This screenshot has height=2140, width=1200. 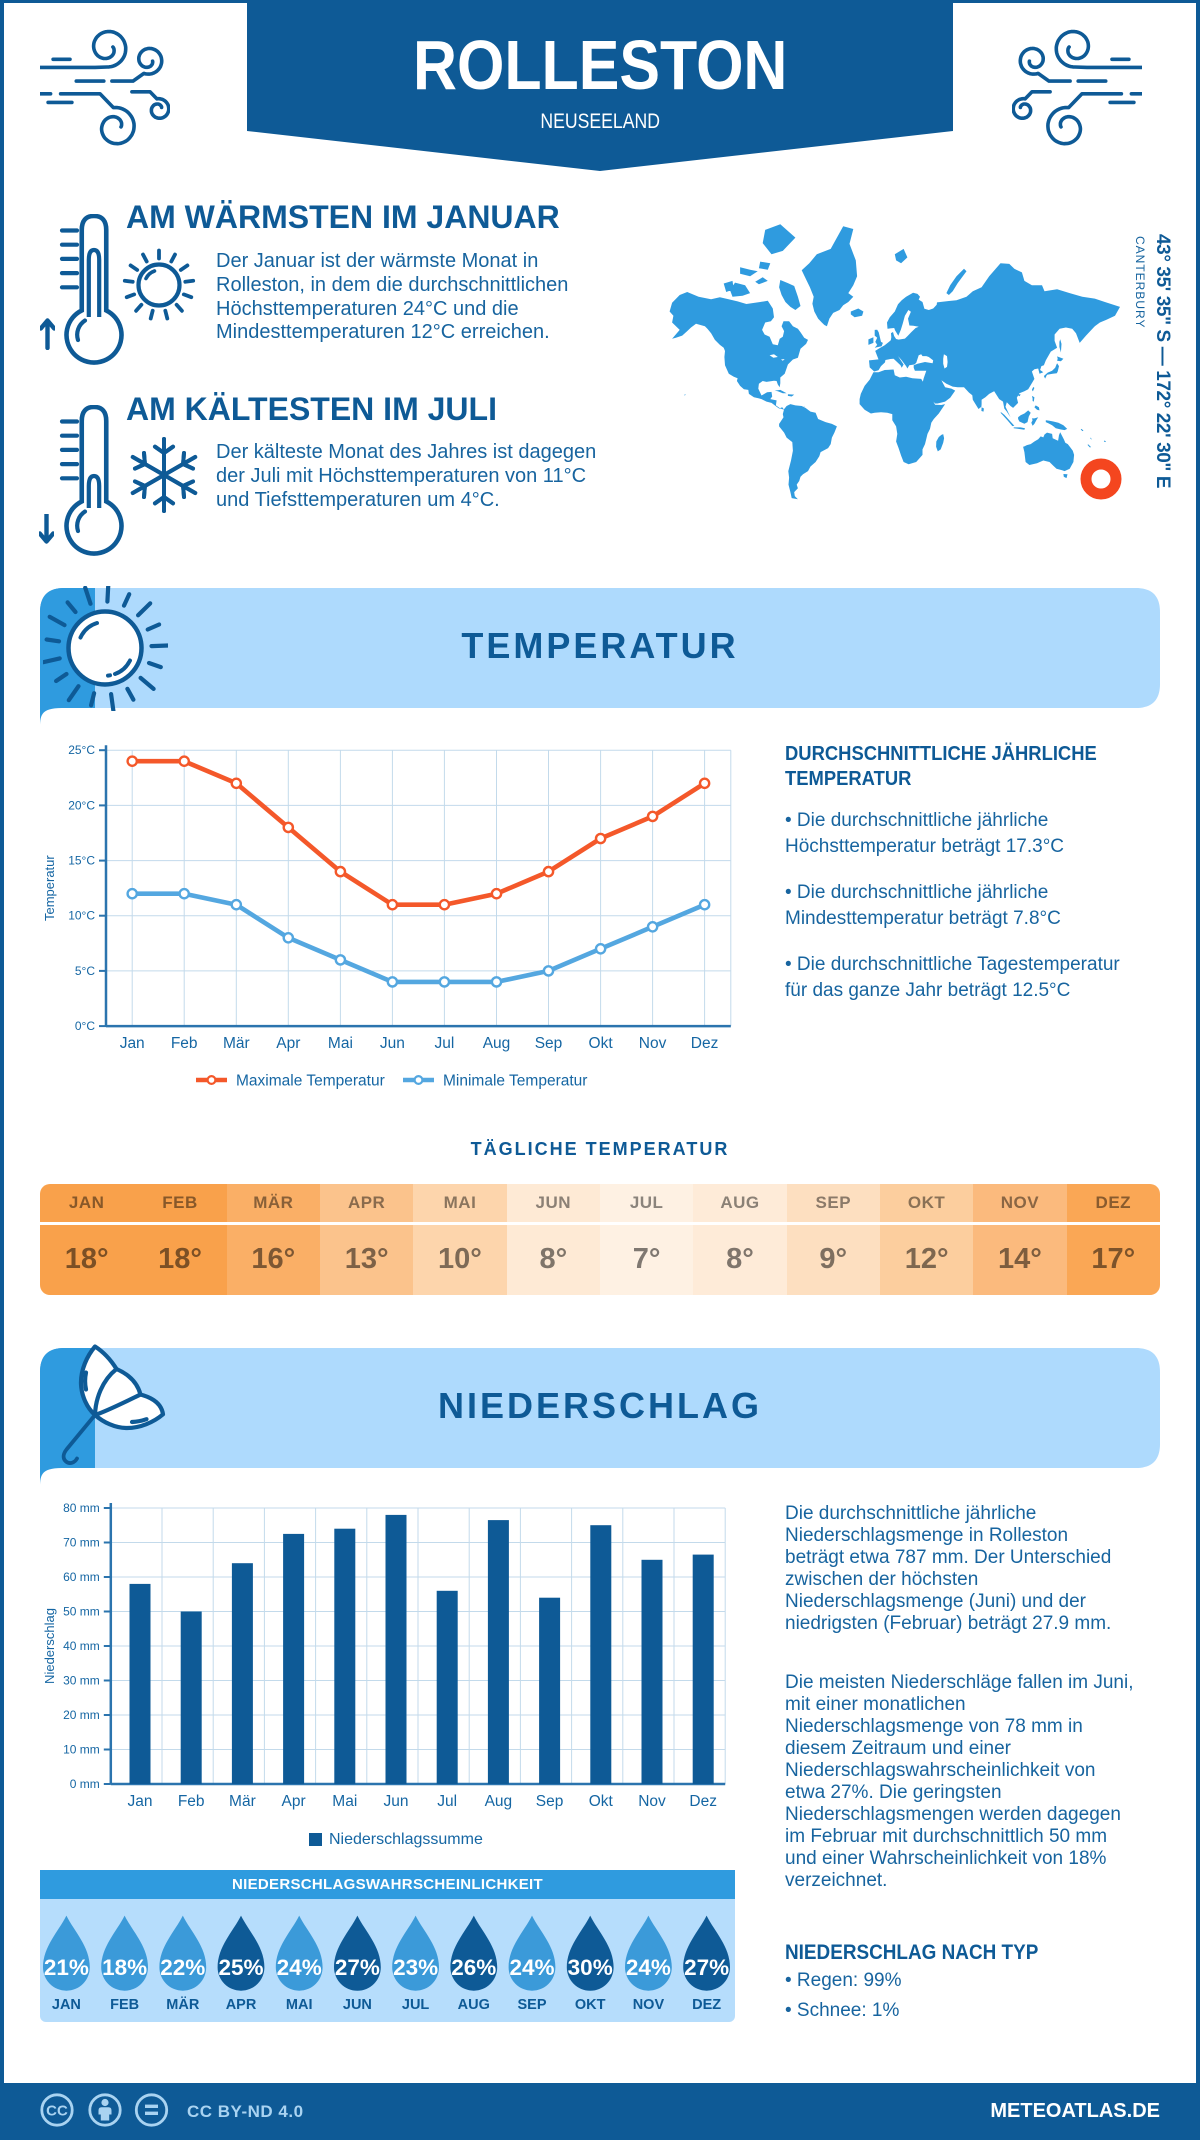 I want to click on svg-text: 21%, so click(x=66, y=1967).